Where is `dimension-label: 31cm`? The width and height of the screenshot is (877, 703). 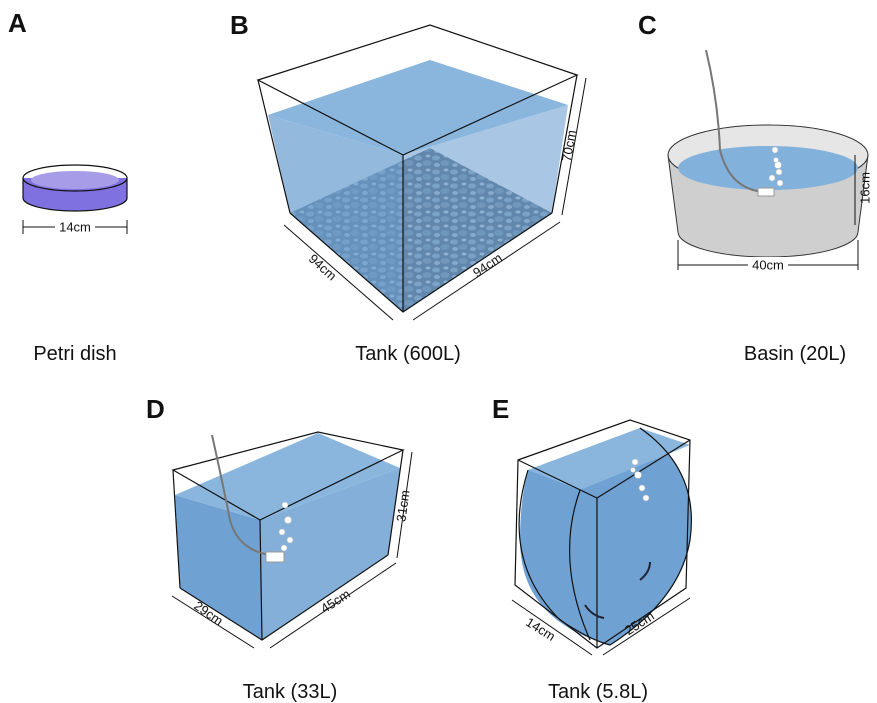
dimension-label: 31cm is located at coordinates (402, 506).